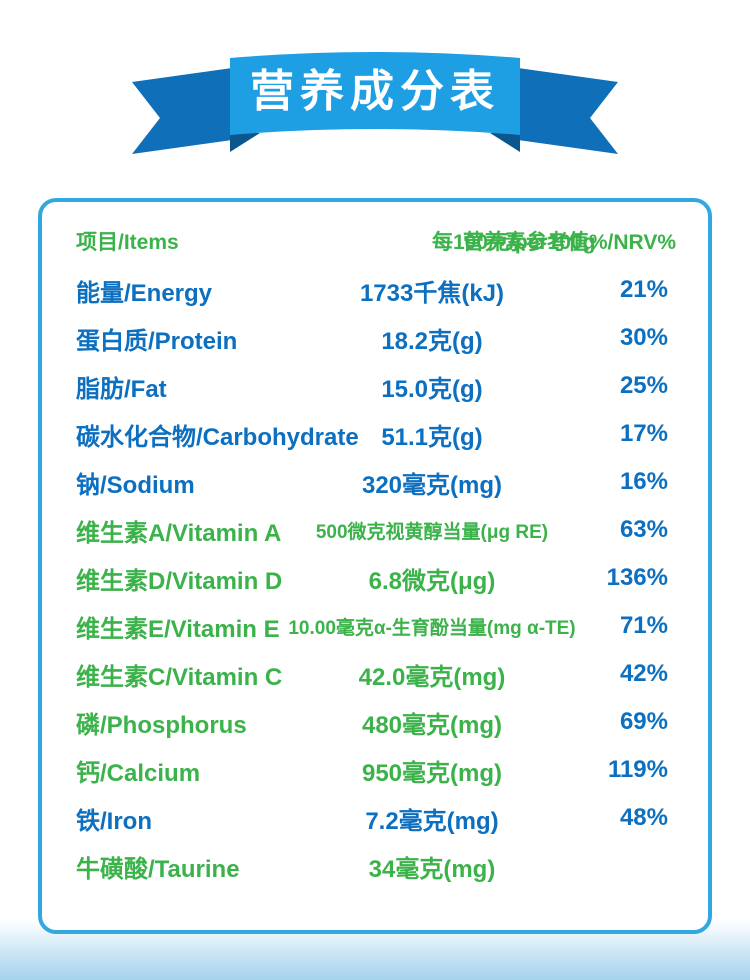 The width and height of the screenshot is (750, 980). I want to click on row-value: 1733千焦(kJ), so click(432, 293).